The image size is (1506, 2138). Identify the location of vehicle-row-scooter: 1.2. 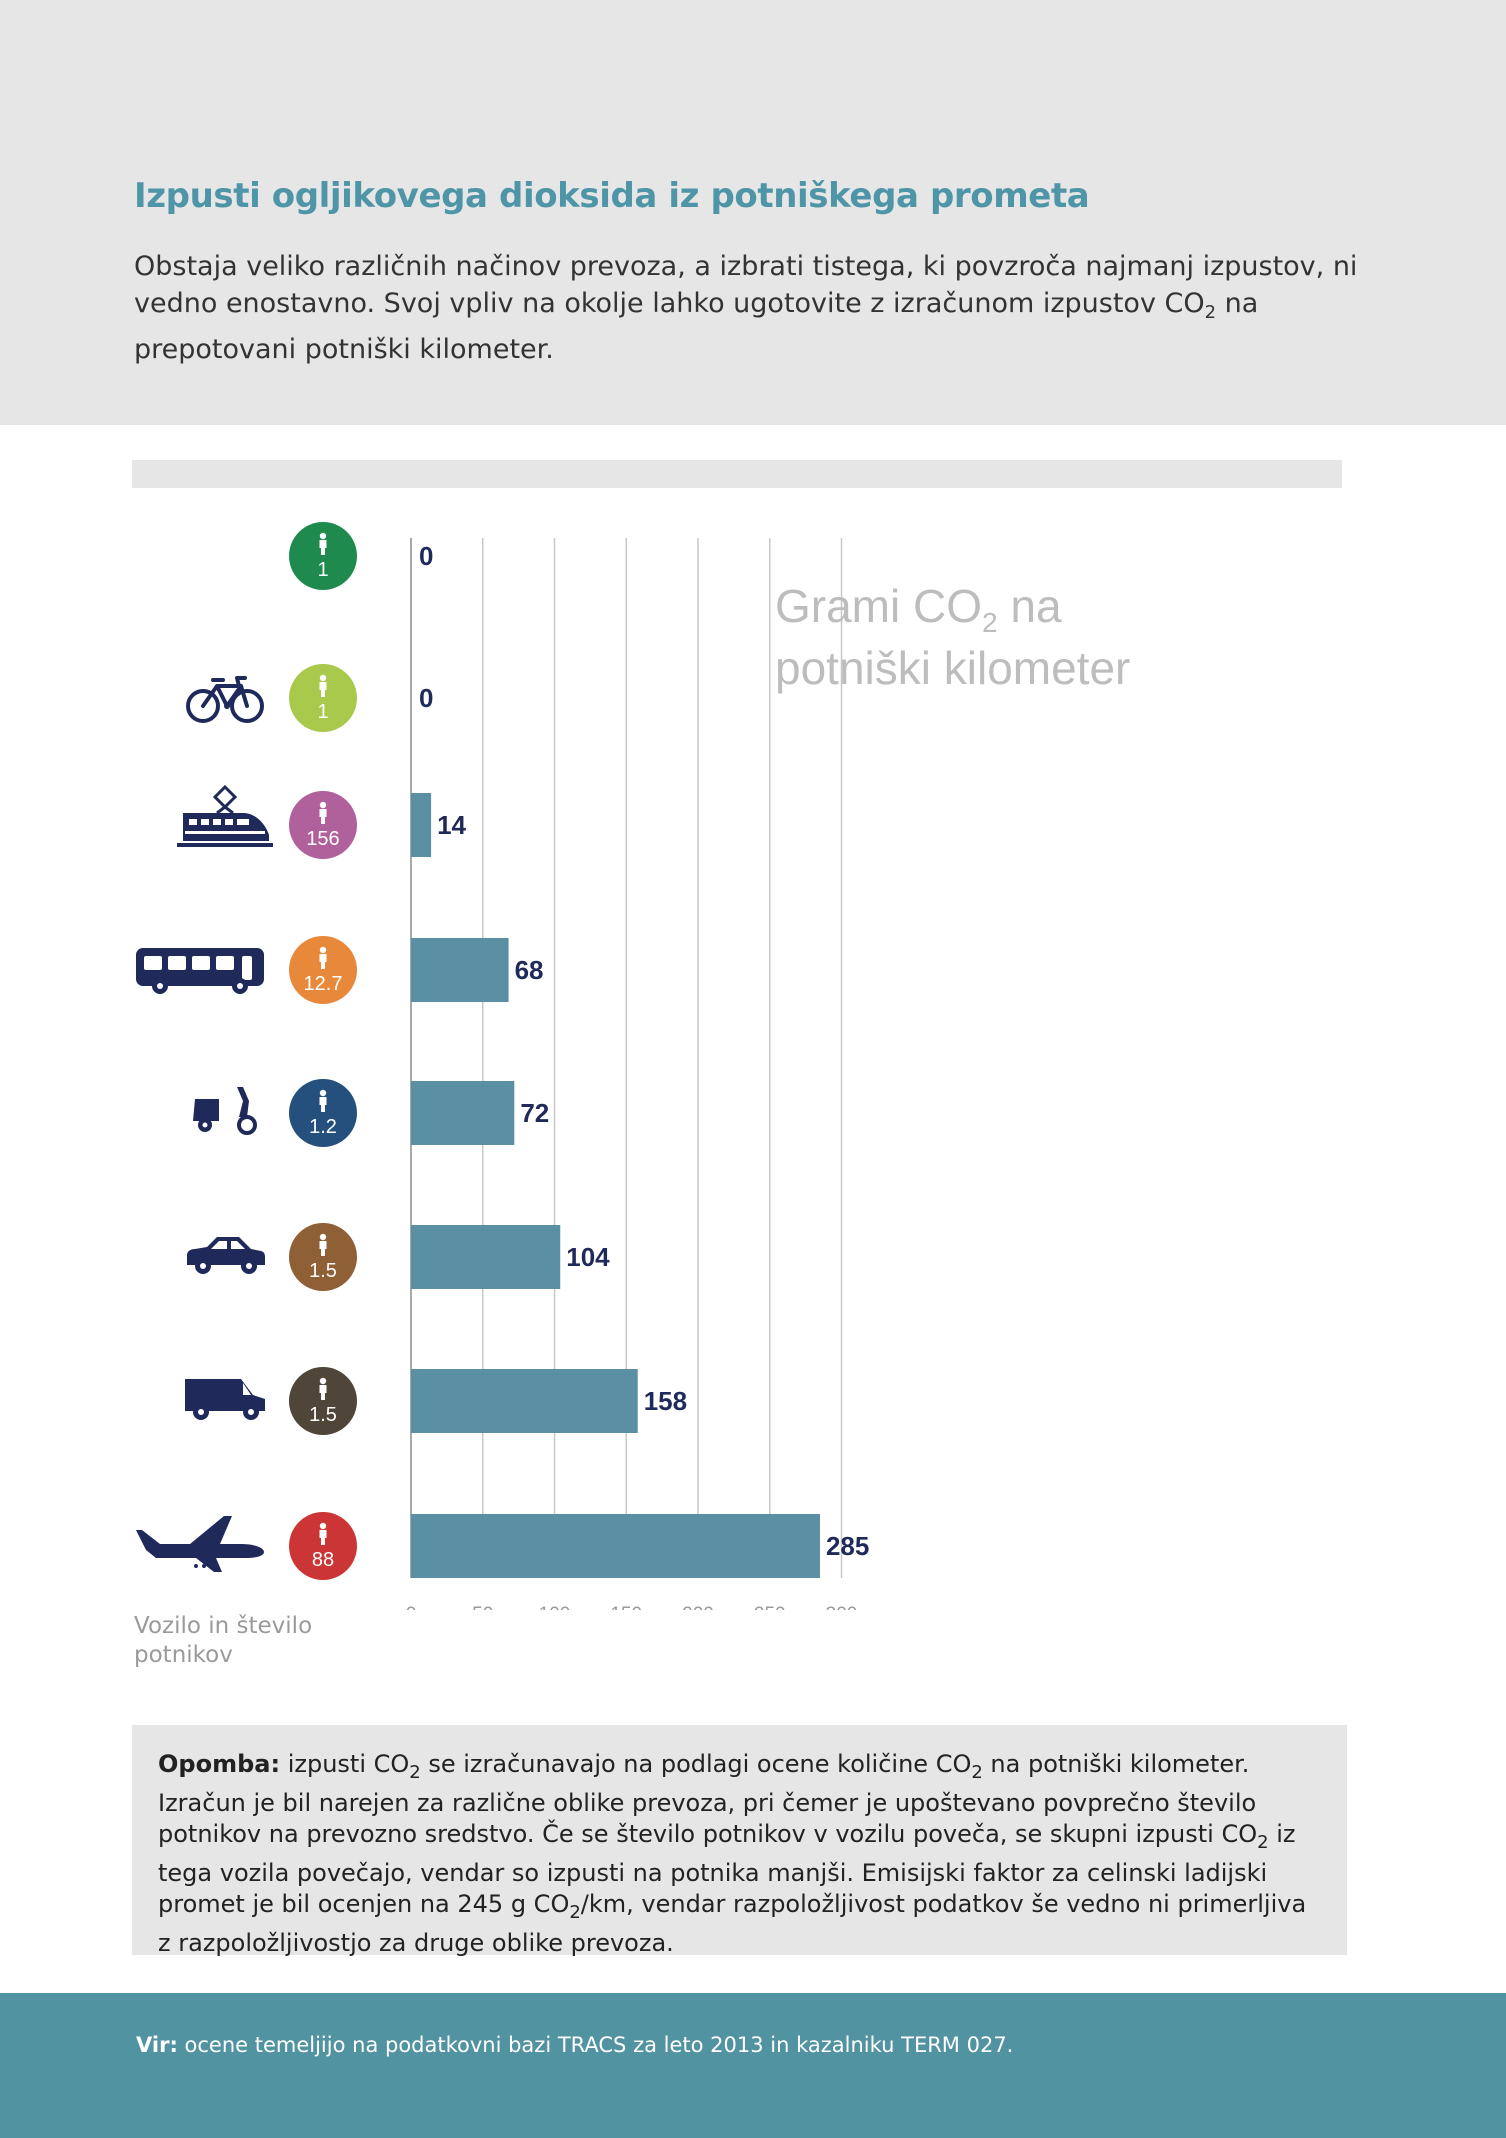
(275, 1113).